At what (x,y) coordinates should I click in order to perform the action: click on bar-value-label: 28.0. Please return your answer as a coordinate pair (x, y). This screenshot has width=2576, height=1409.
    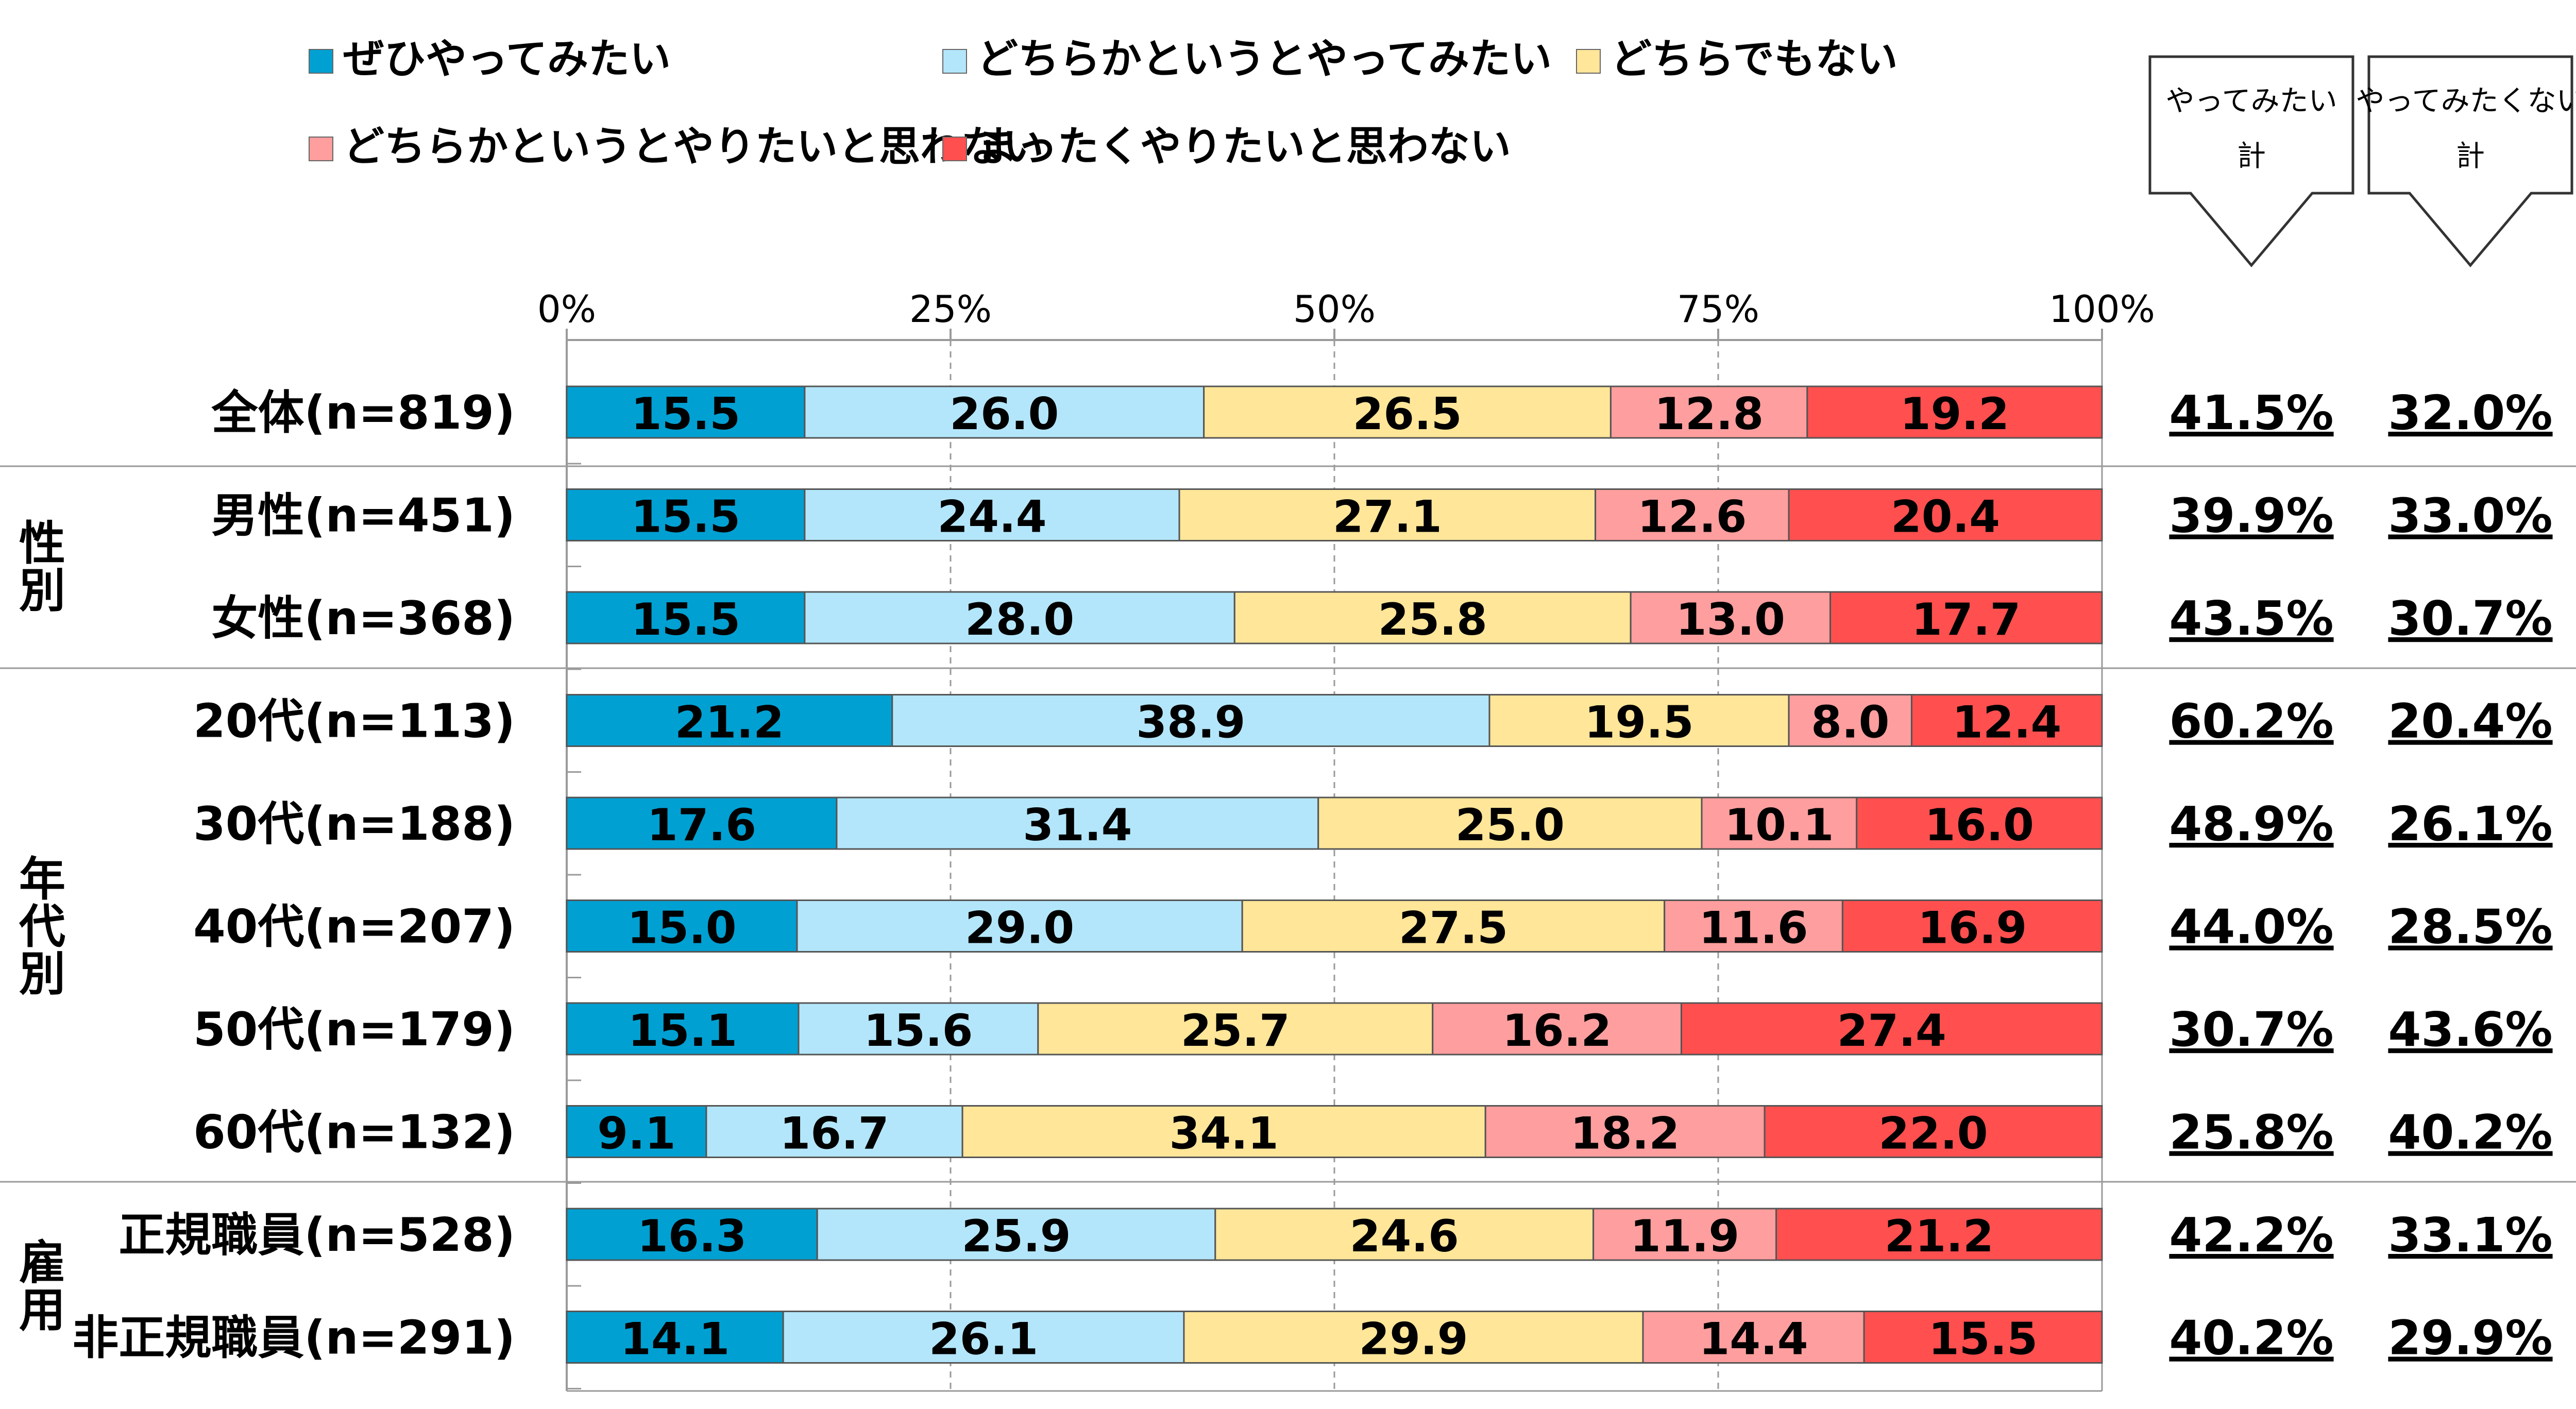
    Looking at the image, I should click on (1019, 620).